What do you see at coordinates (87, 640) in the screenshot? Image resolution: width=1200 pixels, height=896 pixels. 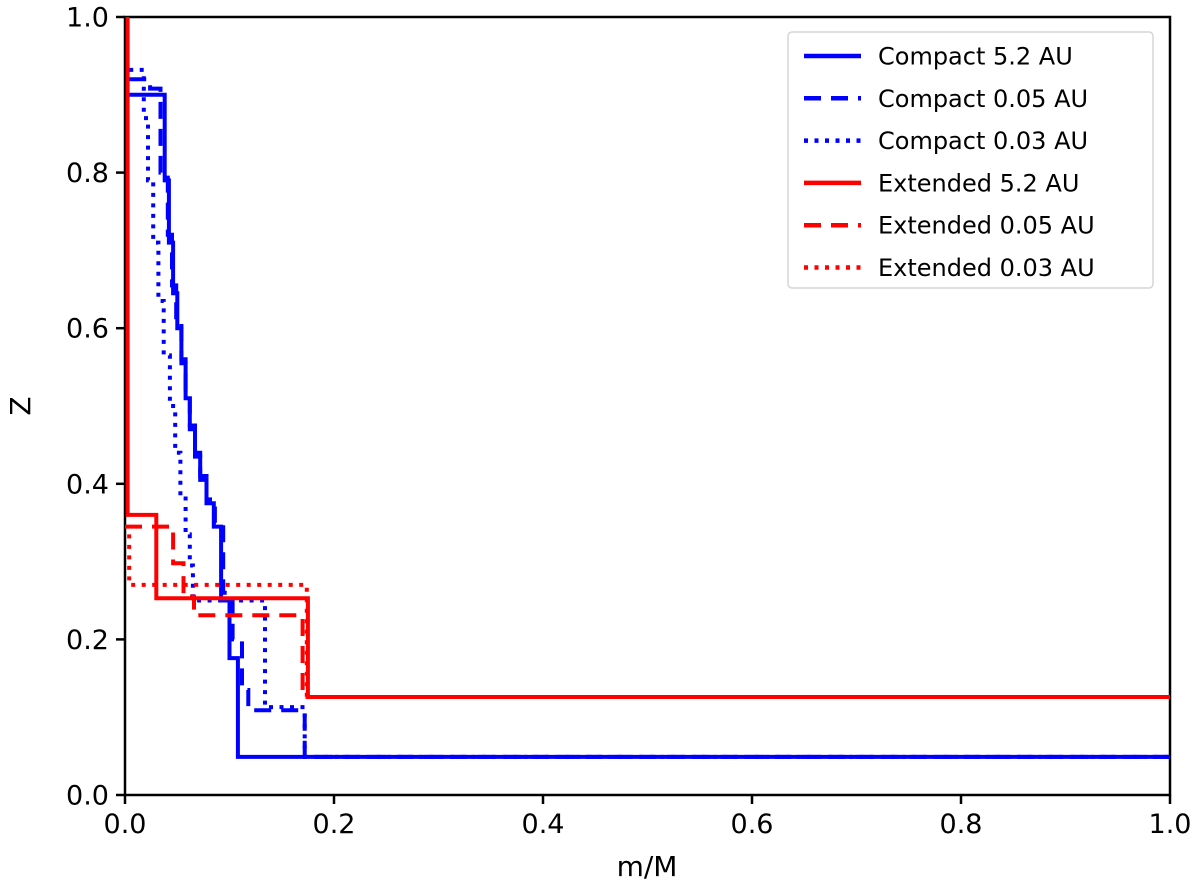 I see `y-tick-label: 0.2` at bounding box center [87, 640].